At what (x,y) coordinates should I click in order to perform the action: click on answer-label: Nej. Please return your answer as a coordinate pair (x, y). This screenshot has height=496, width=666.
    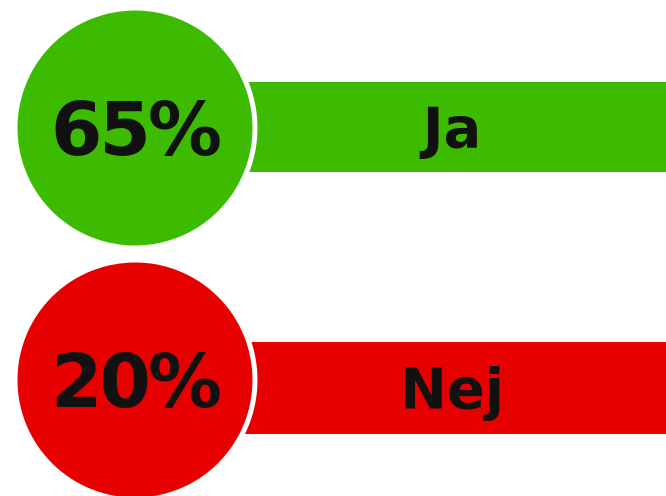
    Looking at the image, I should click on (452, 390).